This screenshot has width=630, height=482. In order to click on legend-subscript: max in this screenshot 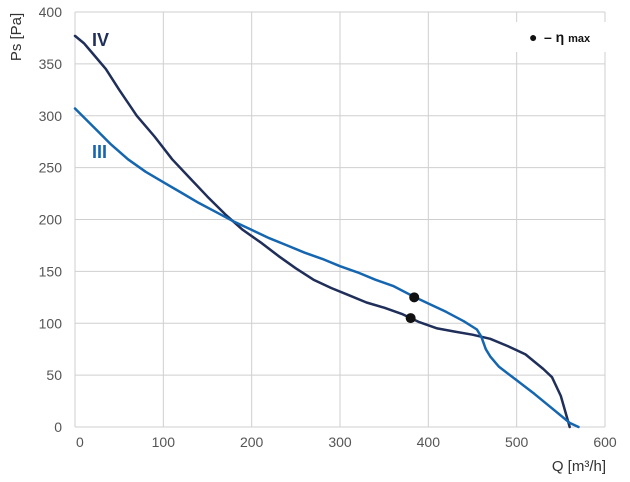, I will do `click(579, 39)`.